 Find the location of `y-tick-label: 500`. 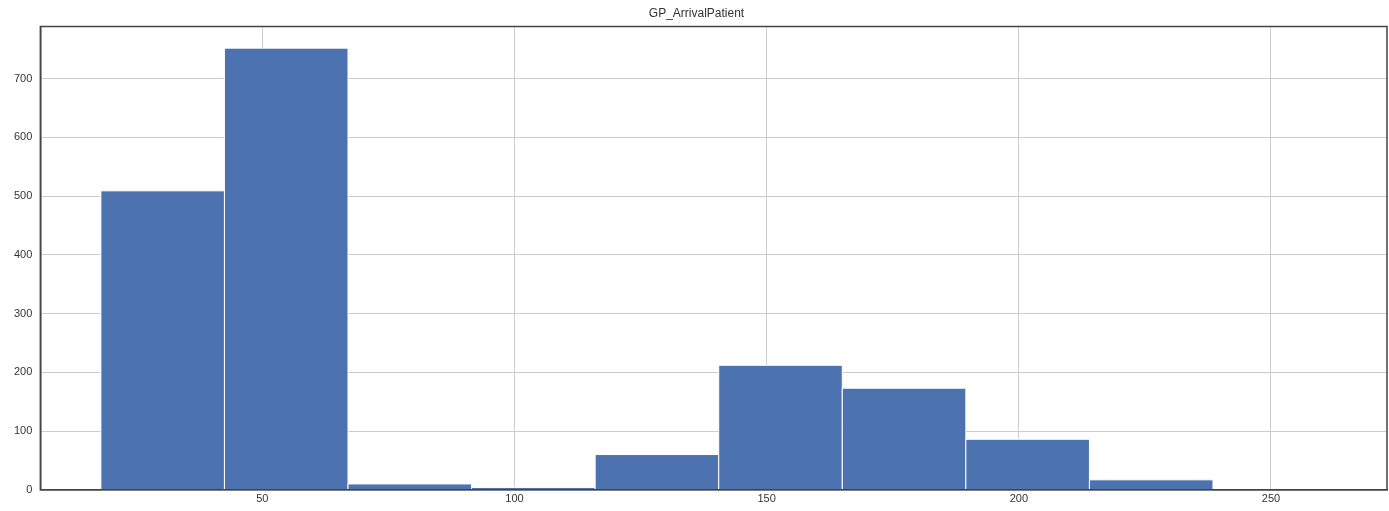

y-tick-label: 500 is located at coordinates (23, 195).